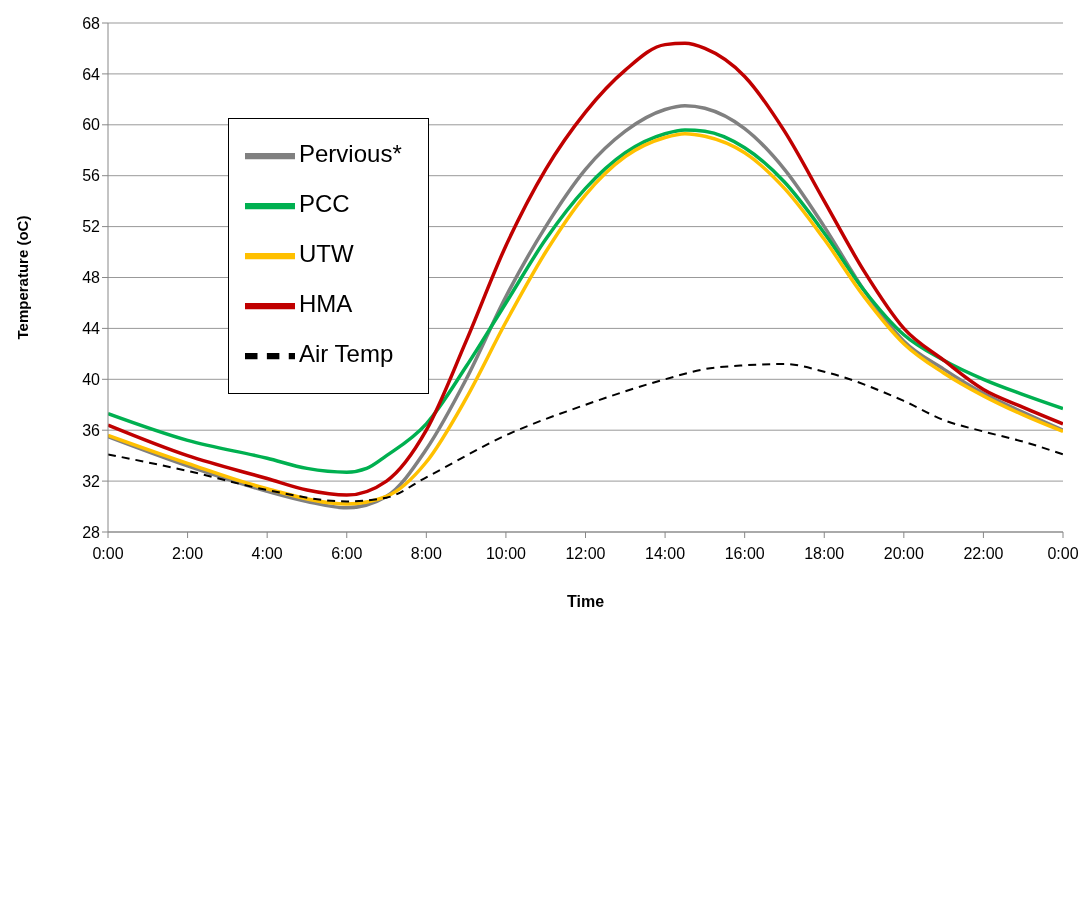 The image size is (1091, 915). Describe the element at coordinates (91, 227) in the screenshot. I see `y-tick-label: 52` at that location.